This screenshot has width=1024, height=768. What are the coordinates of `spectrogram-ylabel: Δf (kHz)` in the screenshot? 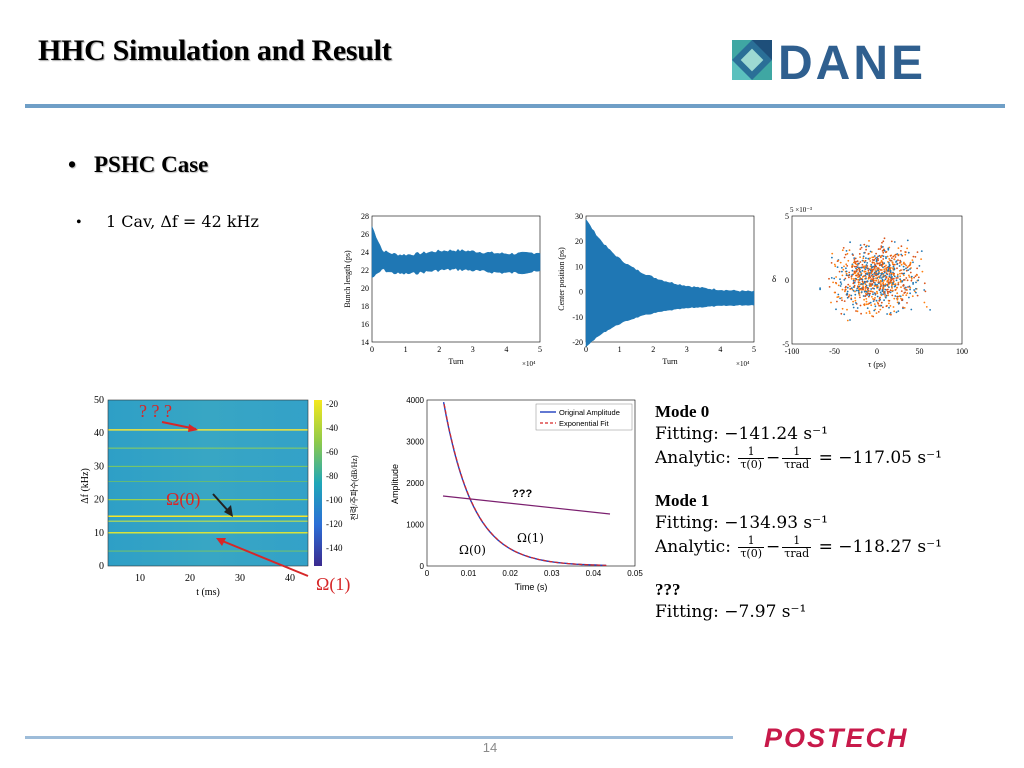 It's located at (85, 486).